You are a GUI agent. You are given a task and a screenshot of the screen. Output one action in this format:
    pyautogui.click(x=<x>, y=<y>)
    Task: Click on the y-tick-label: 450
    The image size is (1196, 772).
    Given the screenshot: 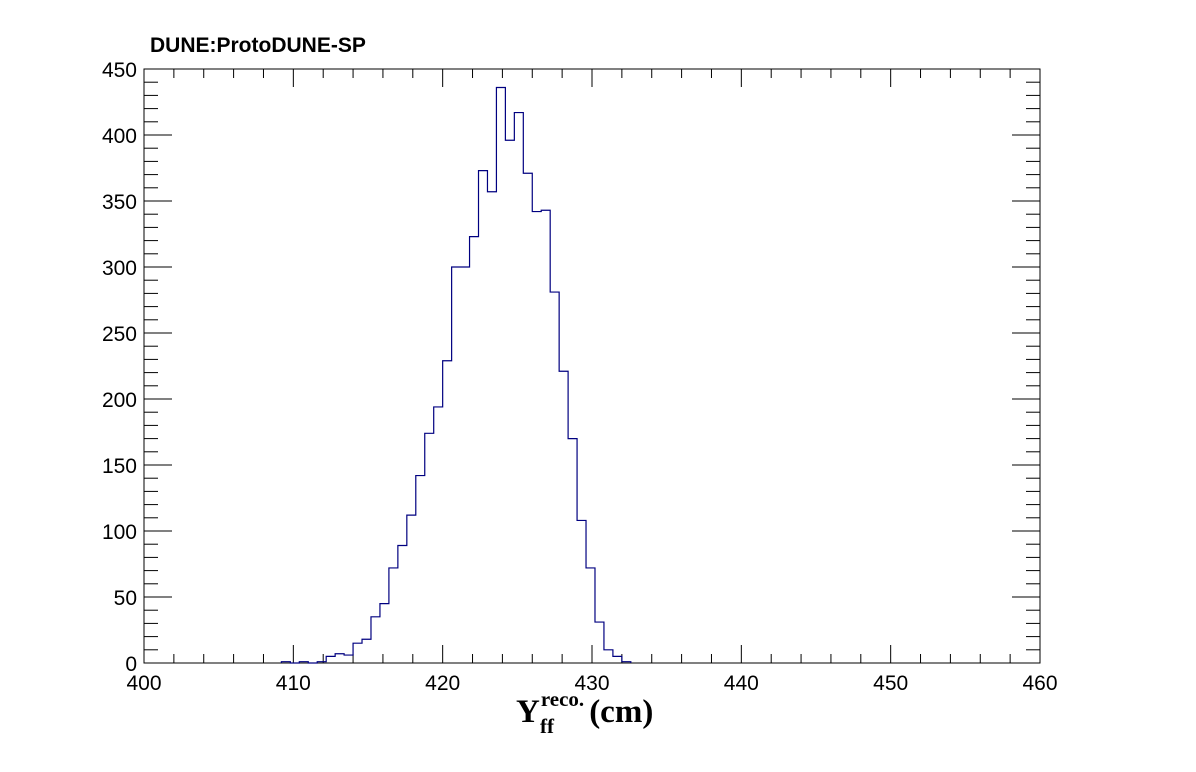 What is the action you would take?
    pyautogui.click(x=119, y=70)
    